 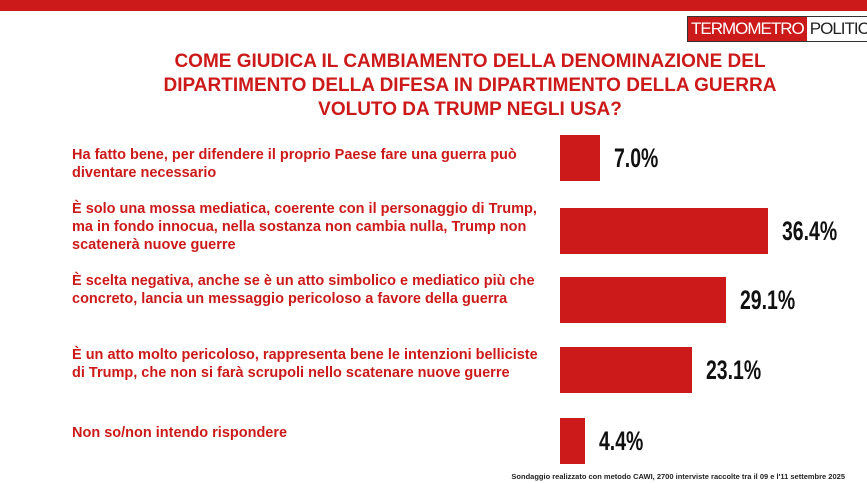 What do you see at coordinates (180, 433) in the screenshot?
I see `category-label: Non so/non intendo rispondere` at bounding box center [180, 433].